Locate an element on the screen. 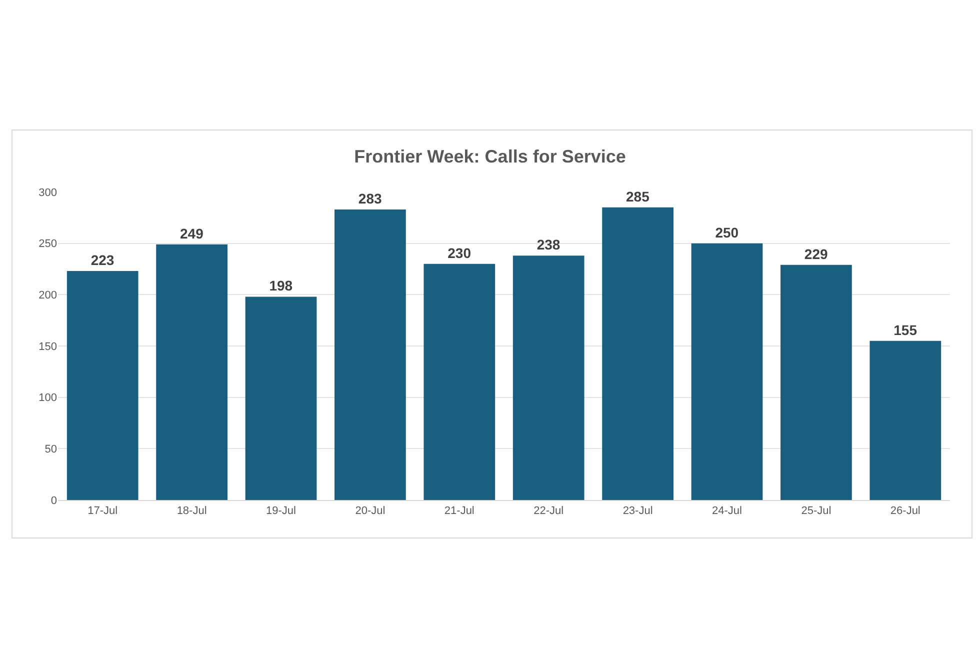 The height and width of the screenshot is (653, 980). x-tick-label: 26-Jul is located at coordinates (905, 511).